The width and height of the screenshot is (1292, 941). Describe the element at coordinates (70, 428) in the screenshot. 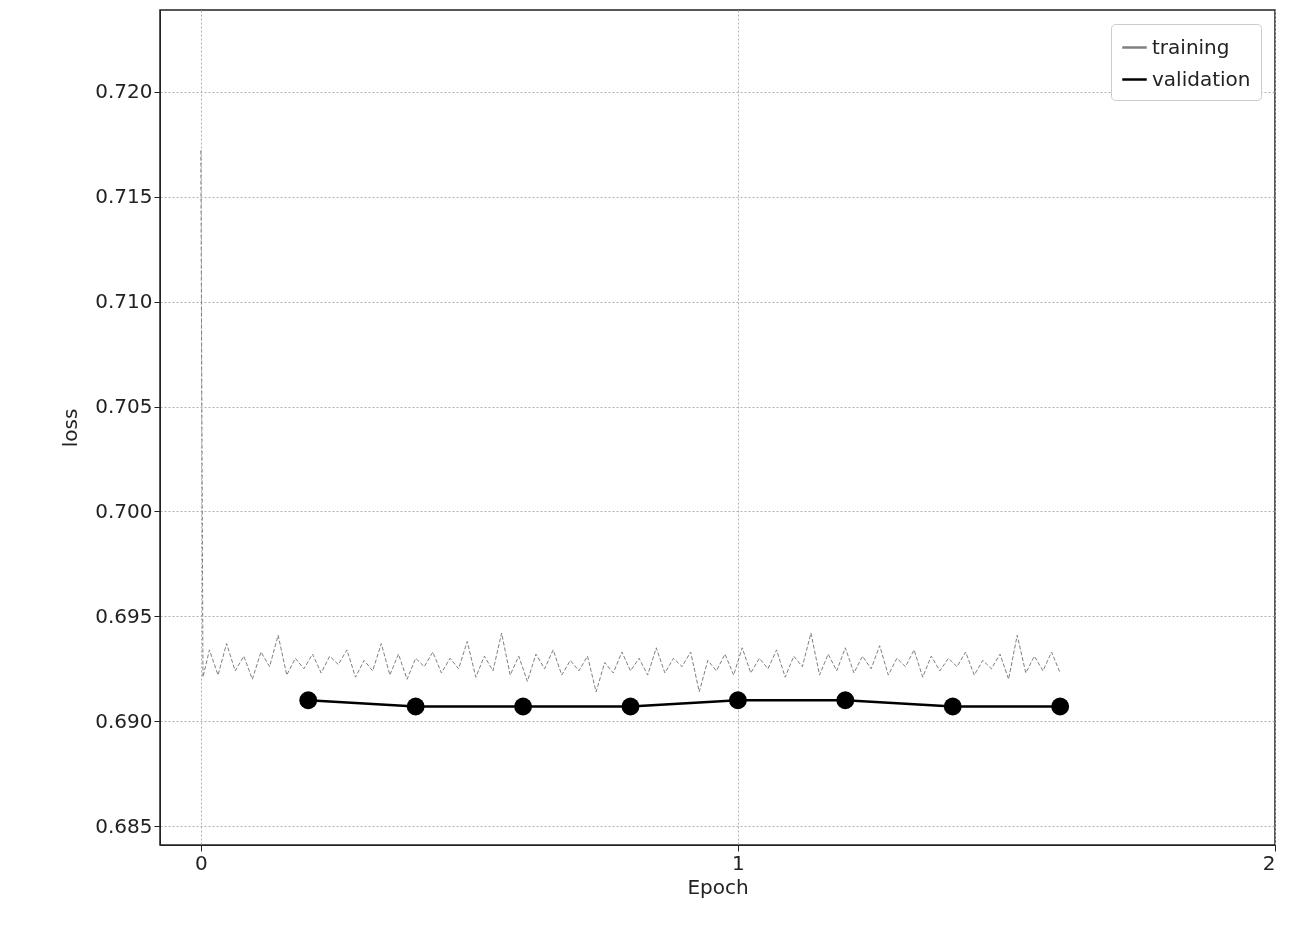

I see `y-axis-title: loss` at that location.